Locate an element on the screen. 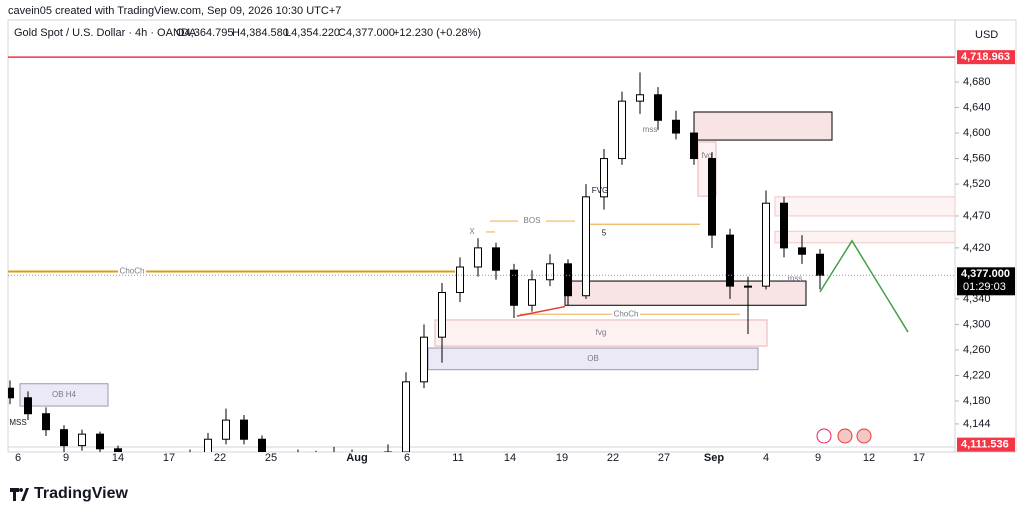 Image resolution: width=1024 pixels, height=517 pixels. zone-label: OB H4 is located at coordinates (64, 394).